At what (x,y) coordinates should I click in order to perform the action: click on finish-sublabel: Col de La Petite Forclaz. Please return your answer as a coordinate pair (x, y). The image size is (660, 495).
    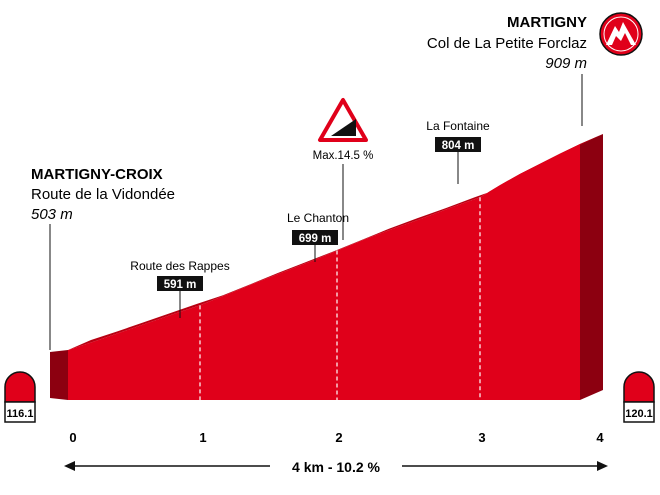
    Looking at the image, I should click on (507, 43).